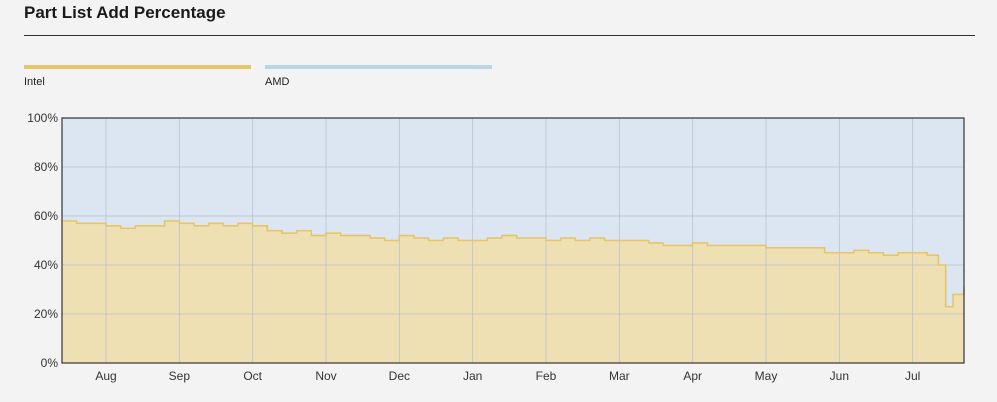  Describe the element at coordinates (46, 167) in the screenshot. I see `y-tick-label: 80%` at that location.